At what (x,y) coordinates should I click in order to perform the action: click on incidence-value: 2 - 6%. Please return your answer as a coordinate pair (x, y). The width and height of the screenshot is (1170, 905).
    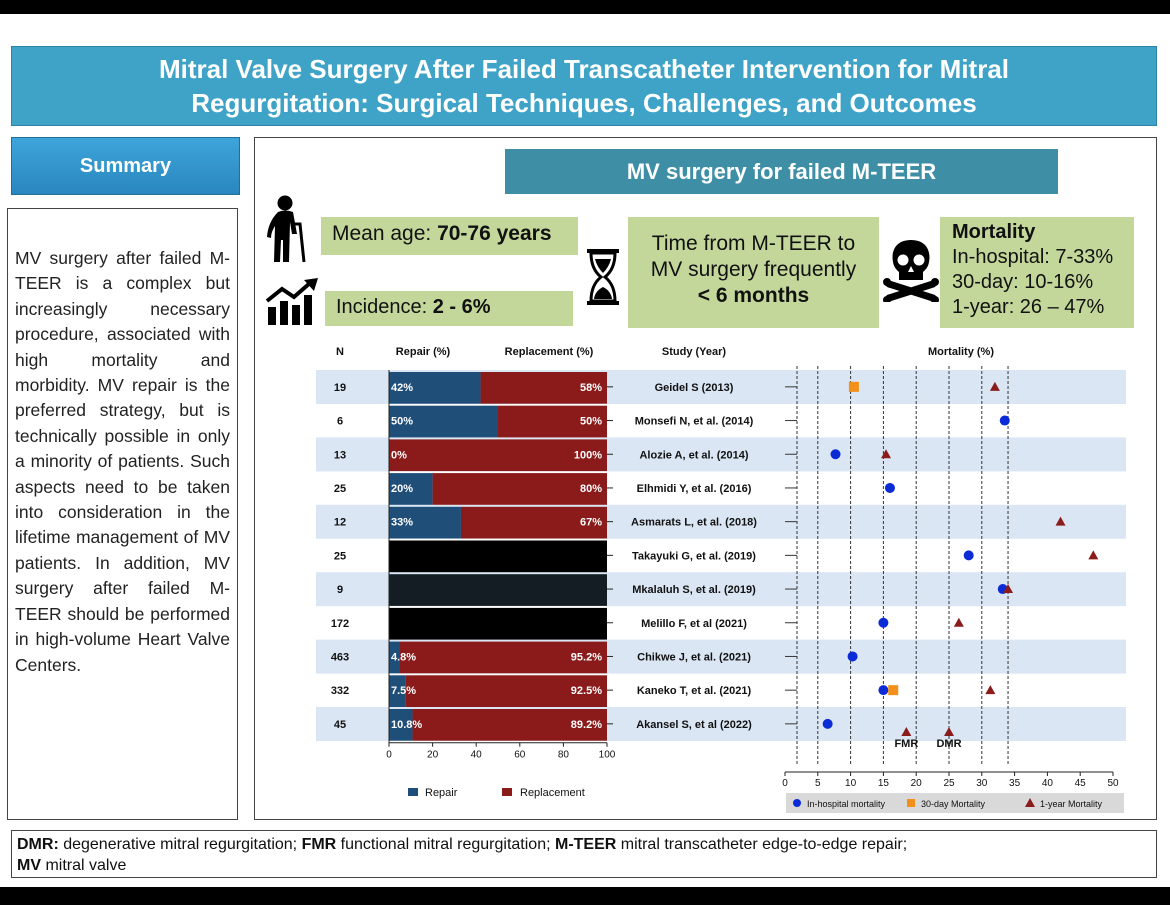
    Looking at the image, I should click on (461, 307).